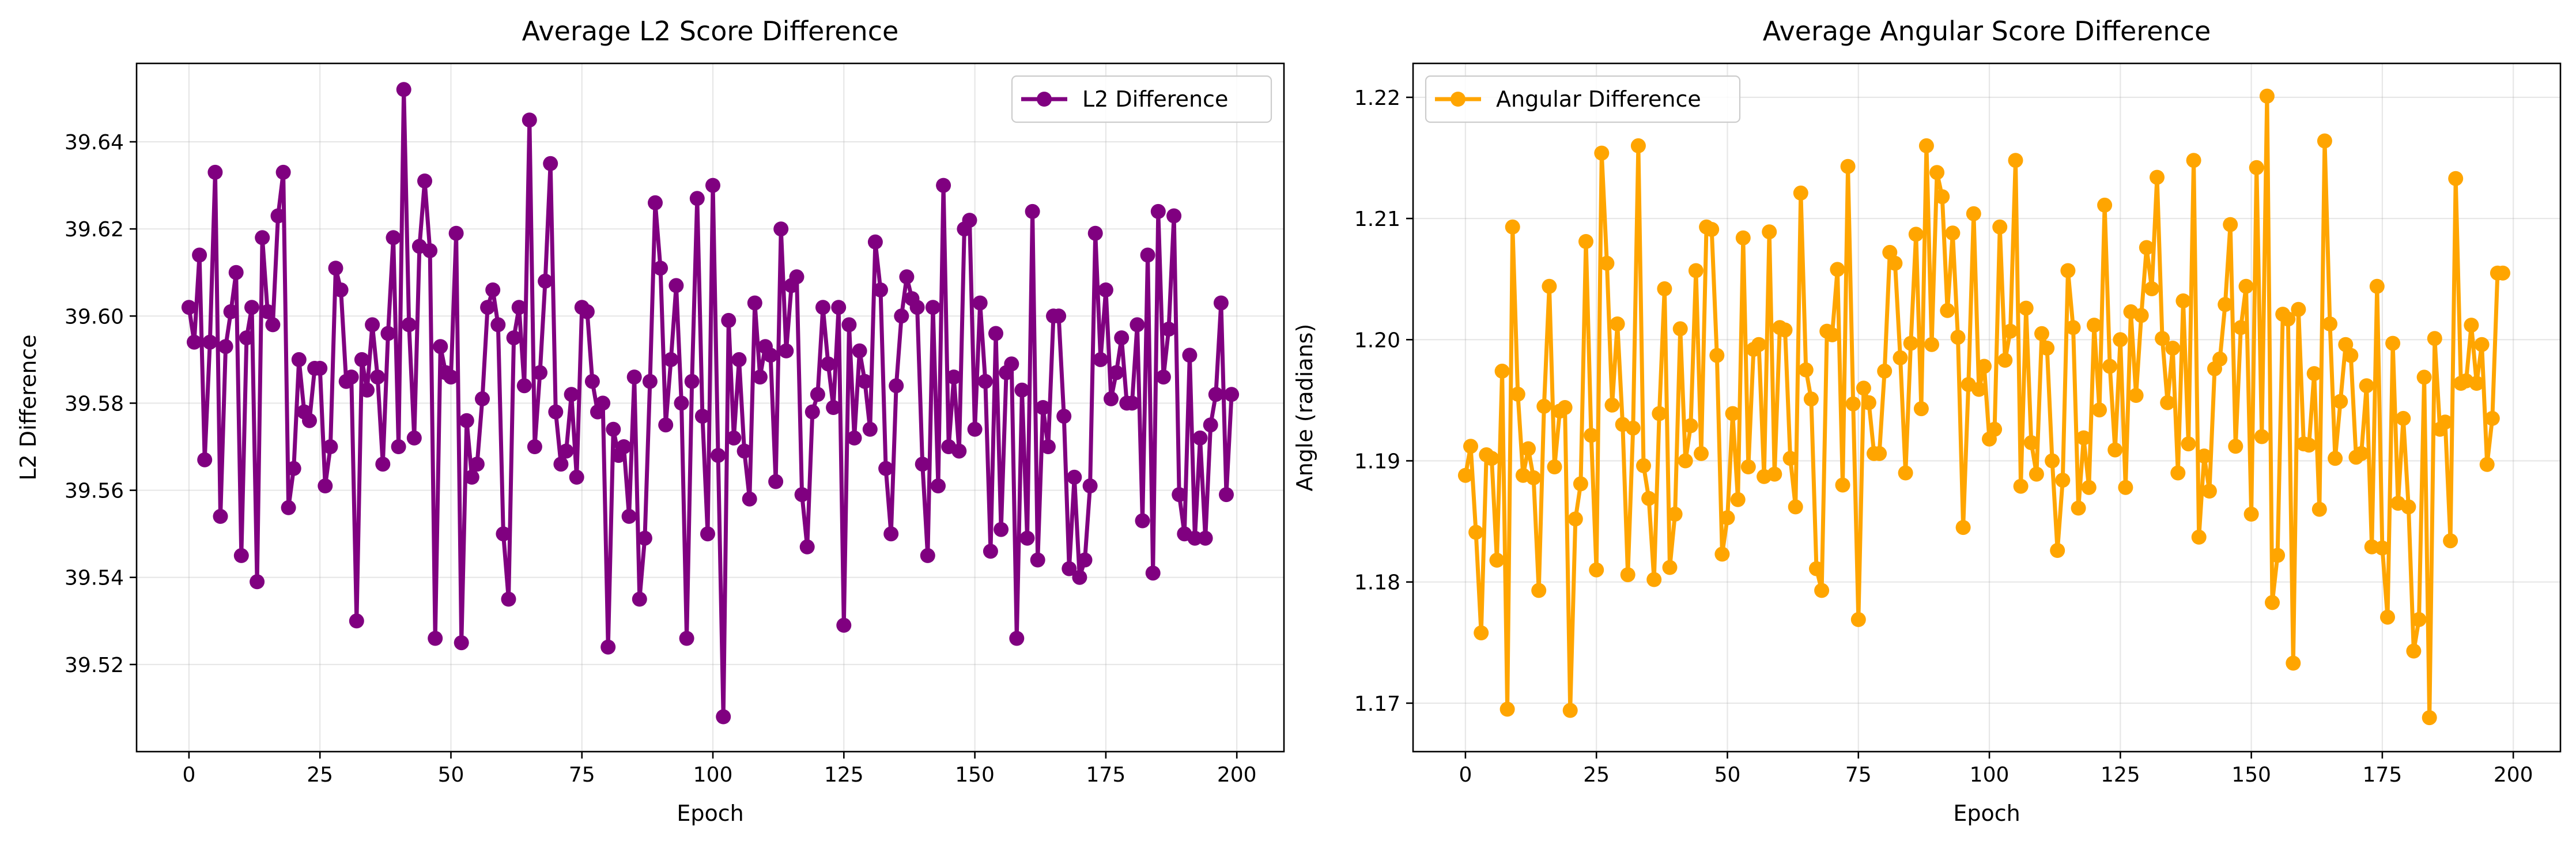 The height and width of the screenshot is (845, 2576). Describe the element at coordinates (1583, 99) in the screenshot. I see `legend: Angular Difference` at that location.